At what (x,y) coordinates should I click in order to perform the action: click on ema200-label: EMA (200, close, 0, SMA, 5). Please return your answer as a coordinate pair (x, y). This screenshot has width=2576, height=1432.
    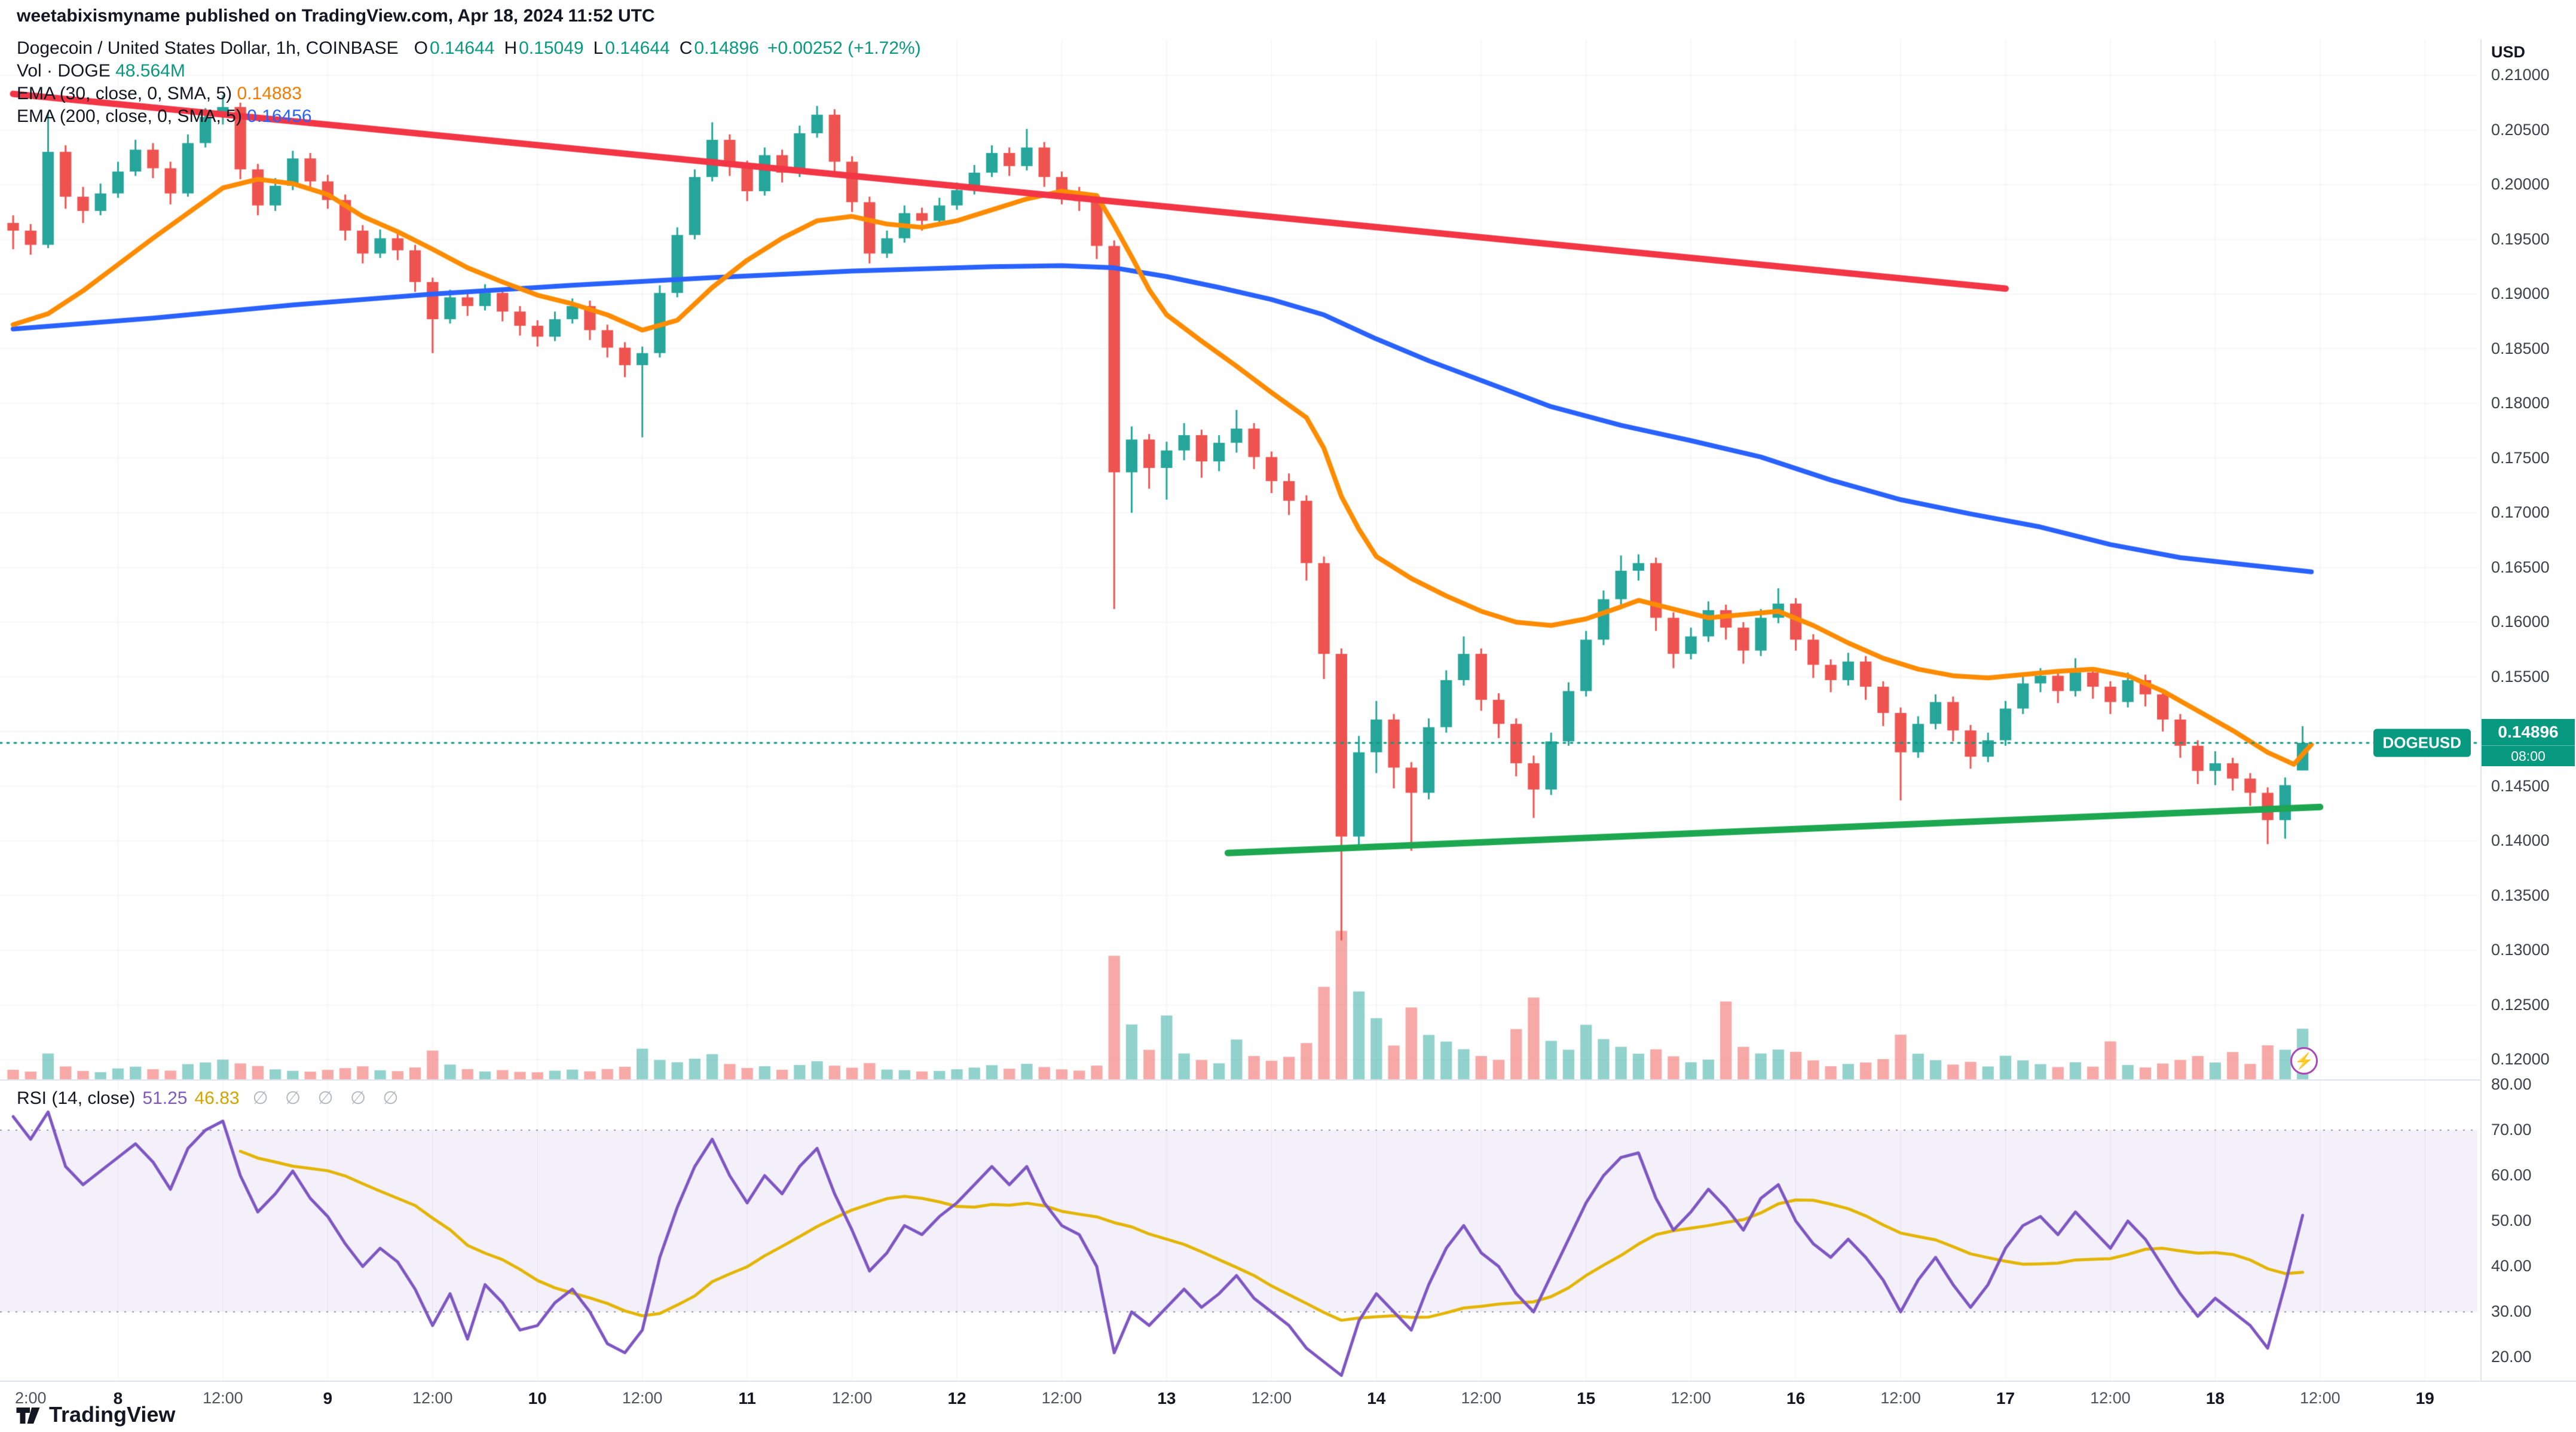
    Looking at the image, I should click on (129, 116).